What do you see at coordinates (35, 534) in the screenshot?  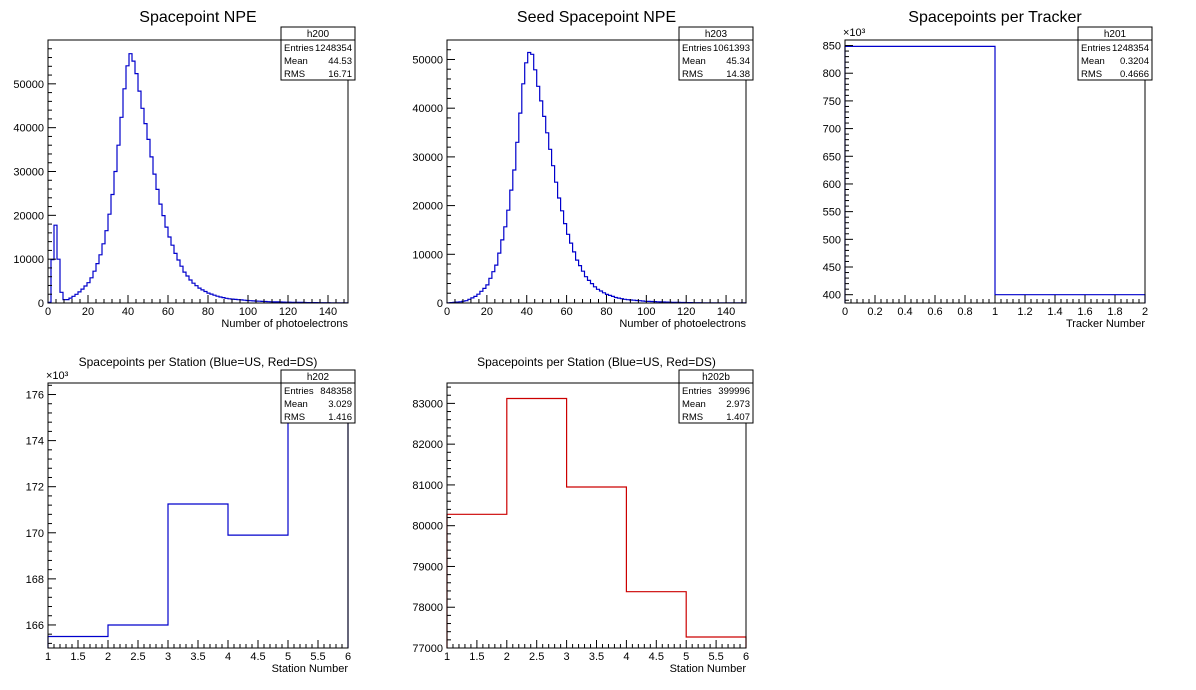 I see `y-tick-label: 170` at bounding box center [35, 534].